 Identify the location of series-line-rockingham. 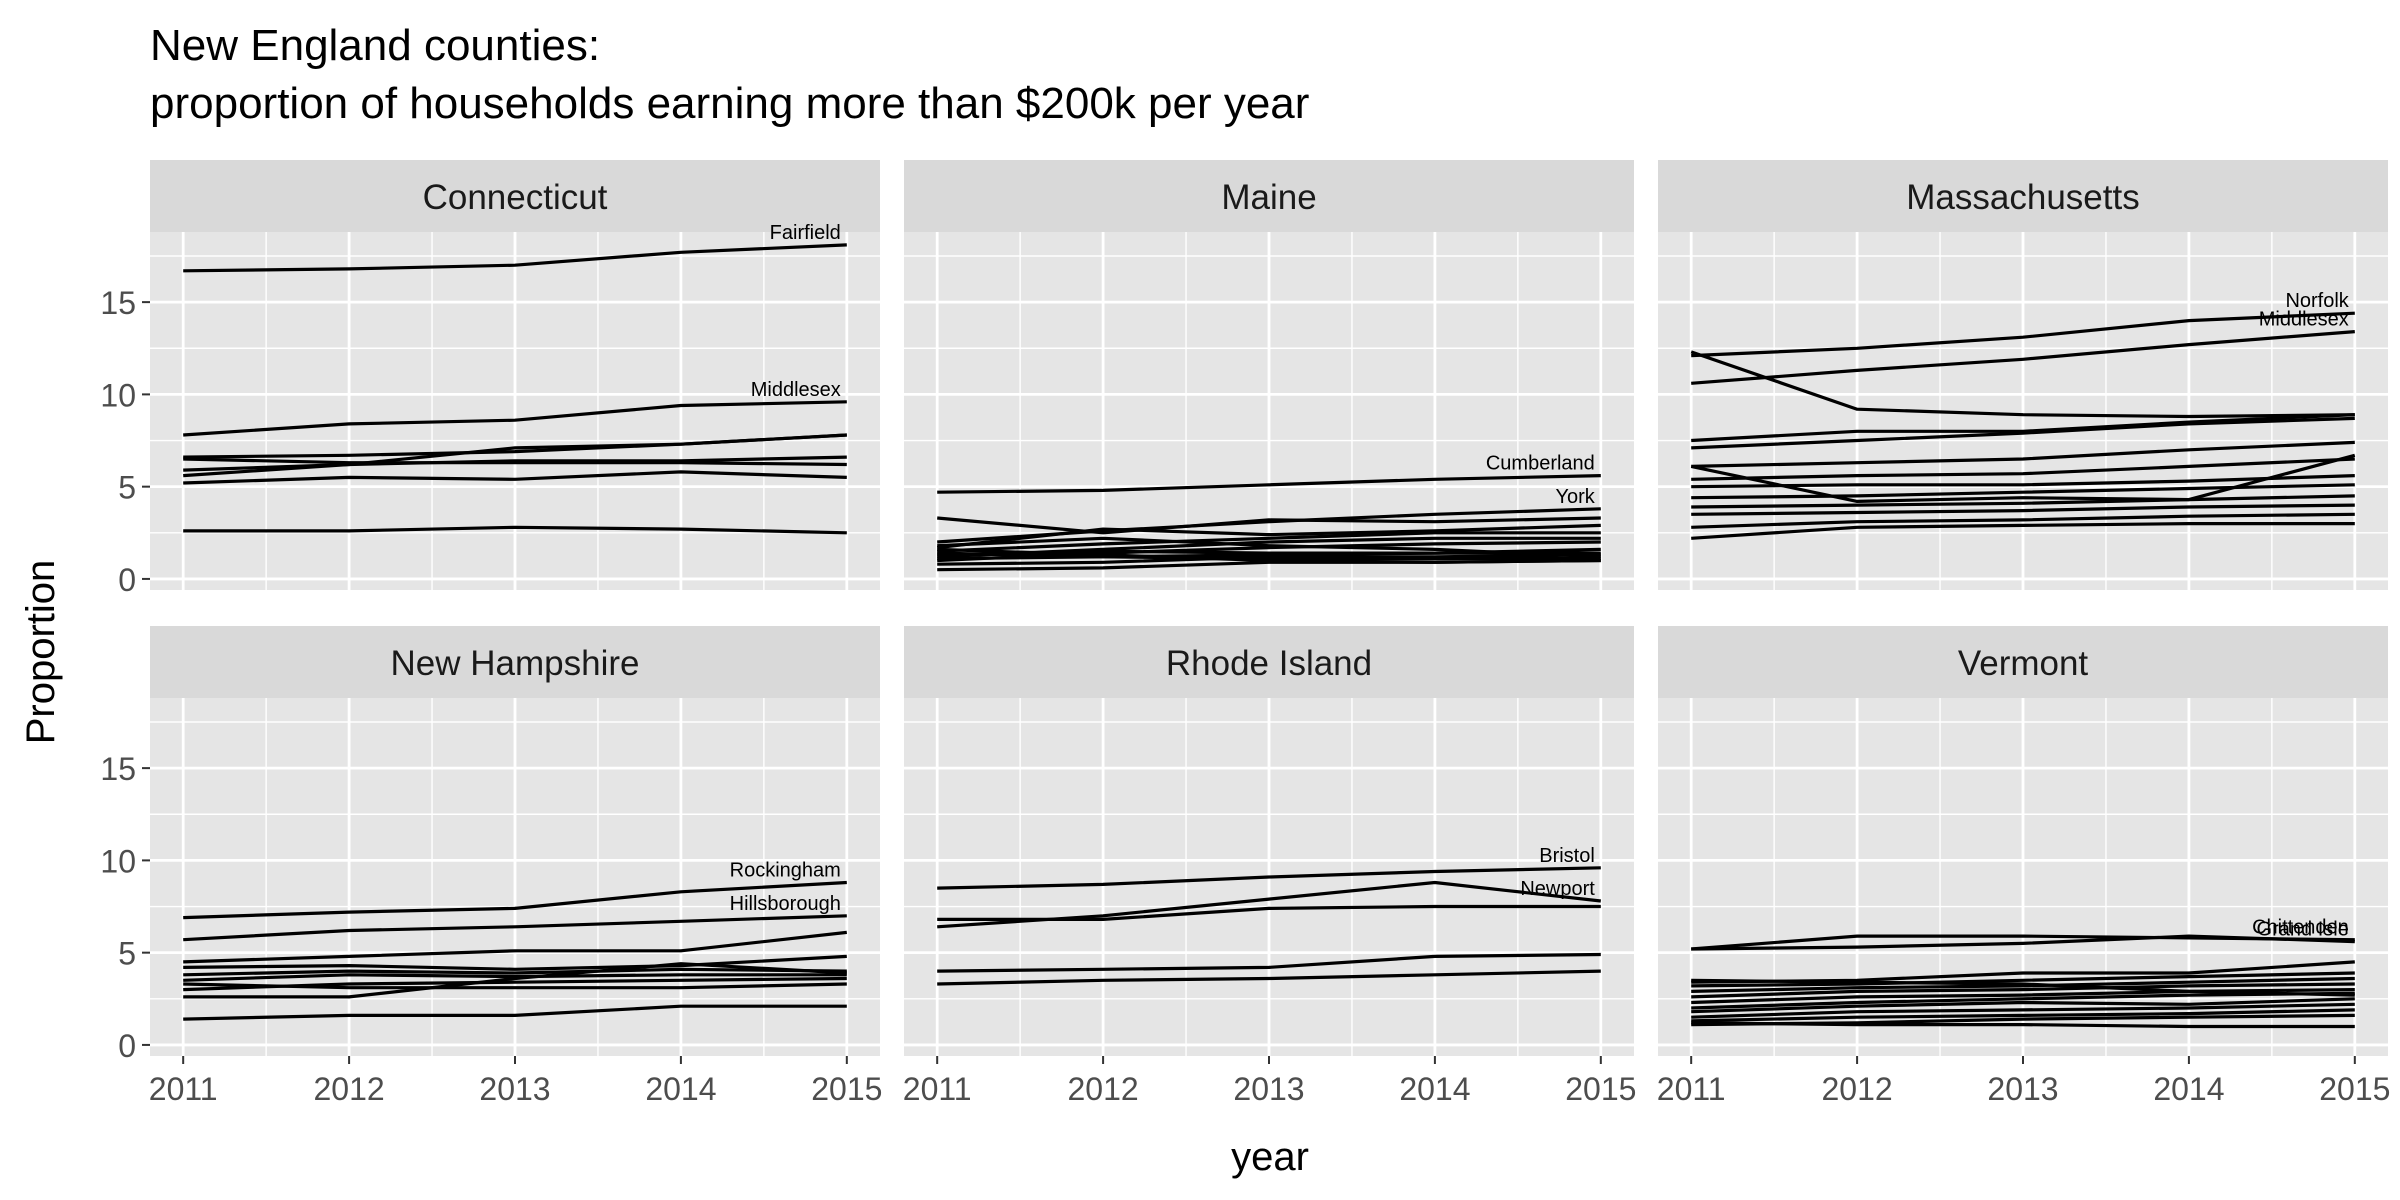
(515, 900).